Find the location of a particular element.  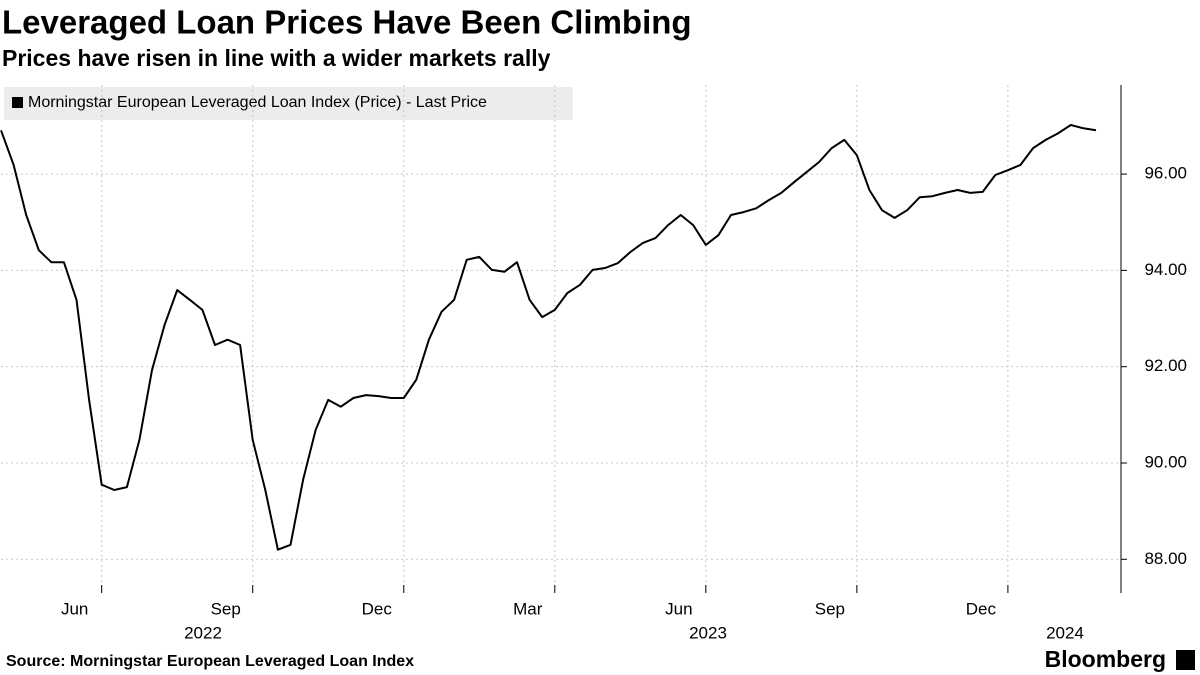

brand-icon is located at coordinates (1185, 660).